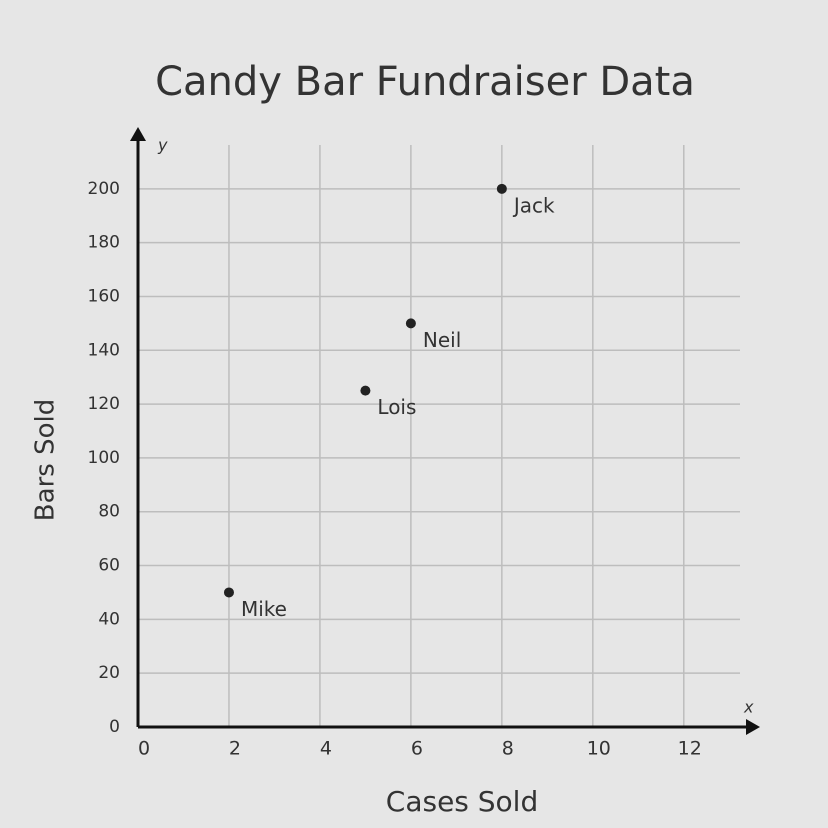 This screenshot has height=828, width=828. Describe the element at coordinates (109, 512) in the screenshot. I see `y-tick-label: 80` at that location.